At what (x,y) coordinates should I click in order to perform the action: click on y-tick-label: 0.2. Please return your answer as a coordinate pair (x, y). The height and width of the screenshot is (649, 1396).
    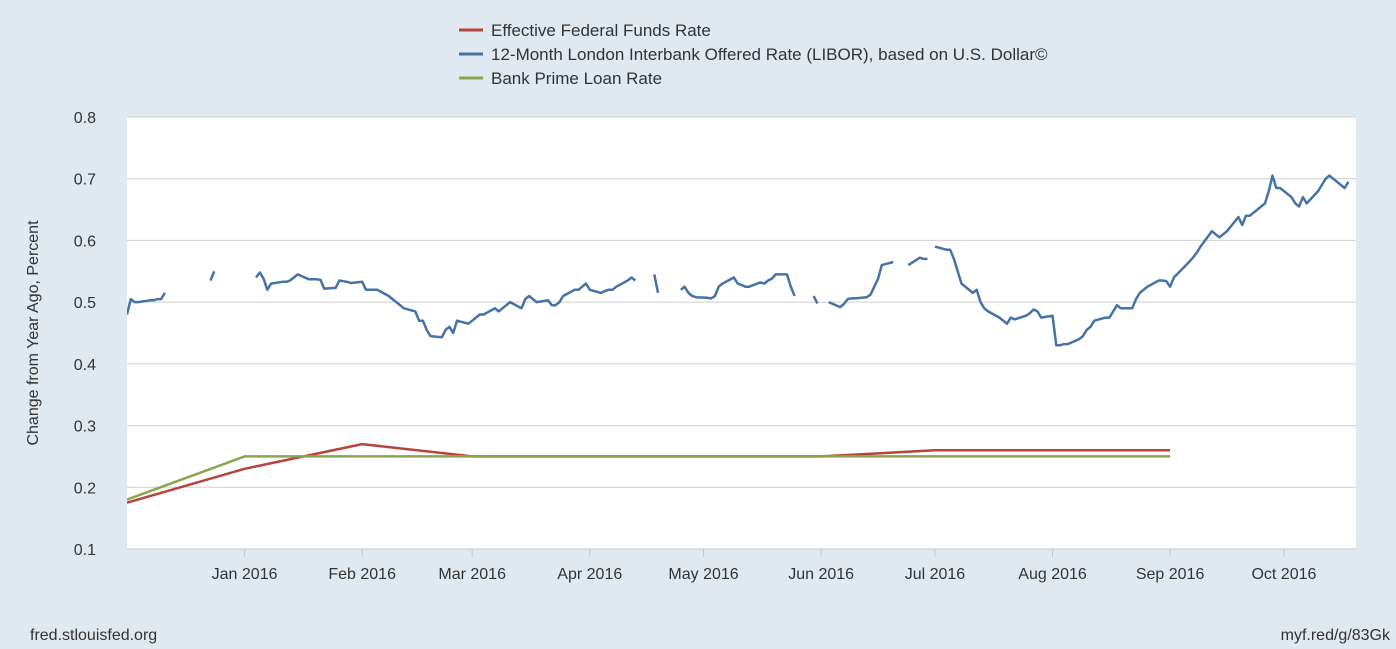
    Looking at the image, I should click on (85, 488).